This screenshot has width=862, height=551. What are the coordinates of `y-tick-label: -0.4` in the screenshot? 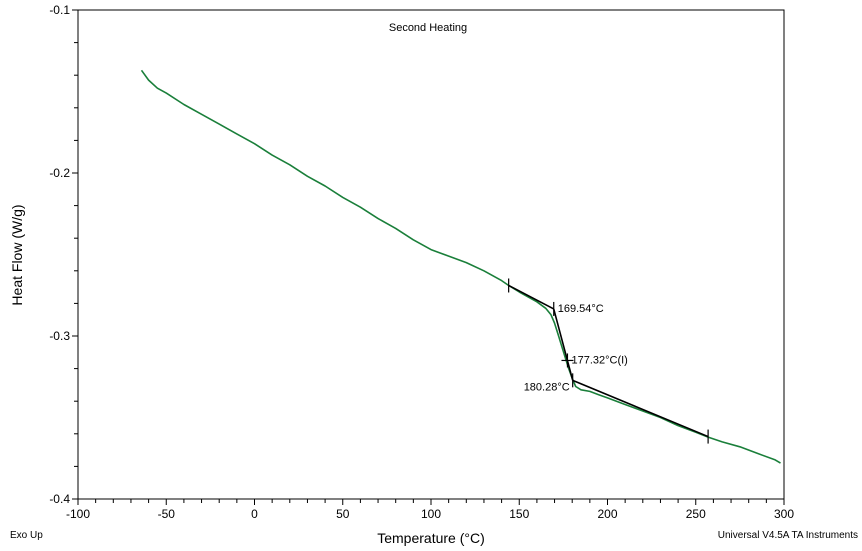 It's located at (59, 499).